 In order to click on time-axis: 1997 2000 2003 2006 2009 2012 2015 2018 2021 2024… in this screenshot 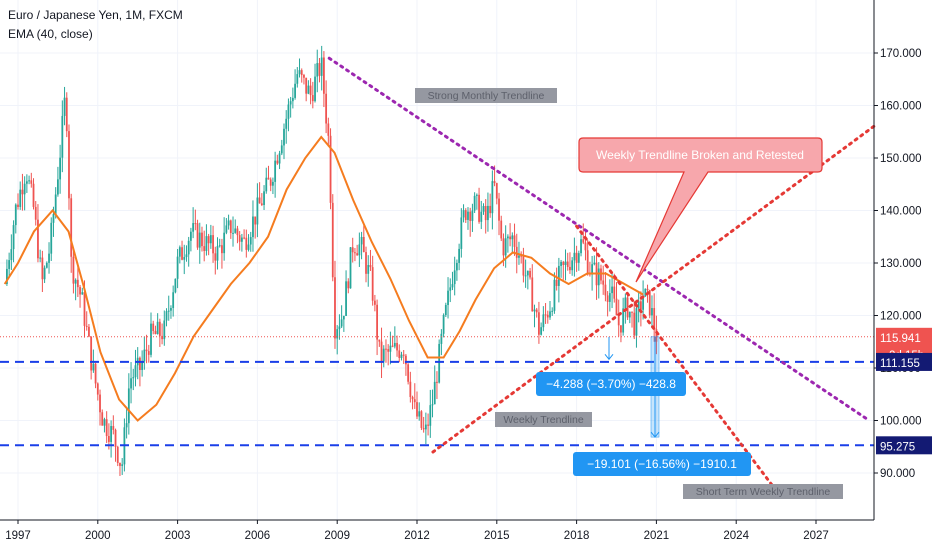, I will do `click(437, 530)`.